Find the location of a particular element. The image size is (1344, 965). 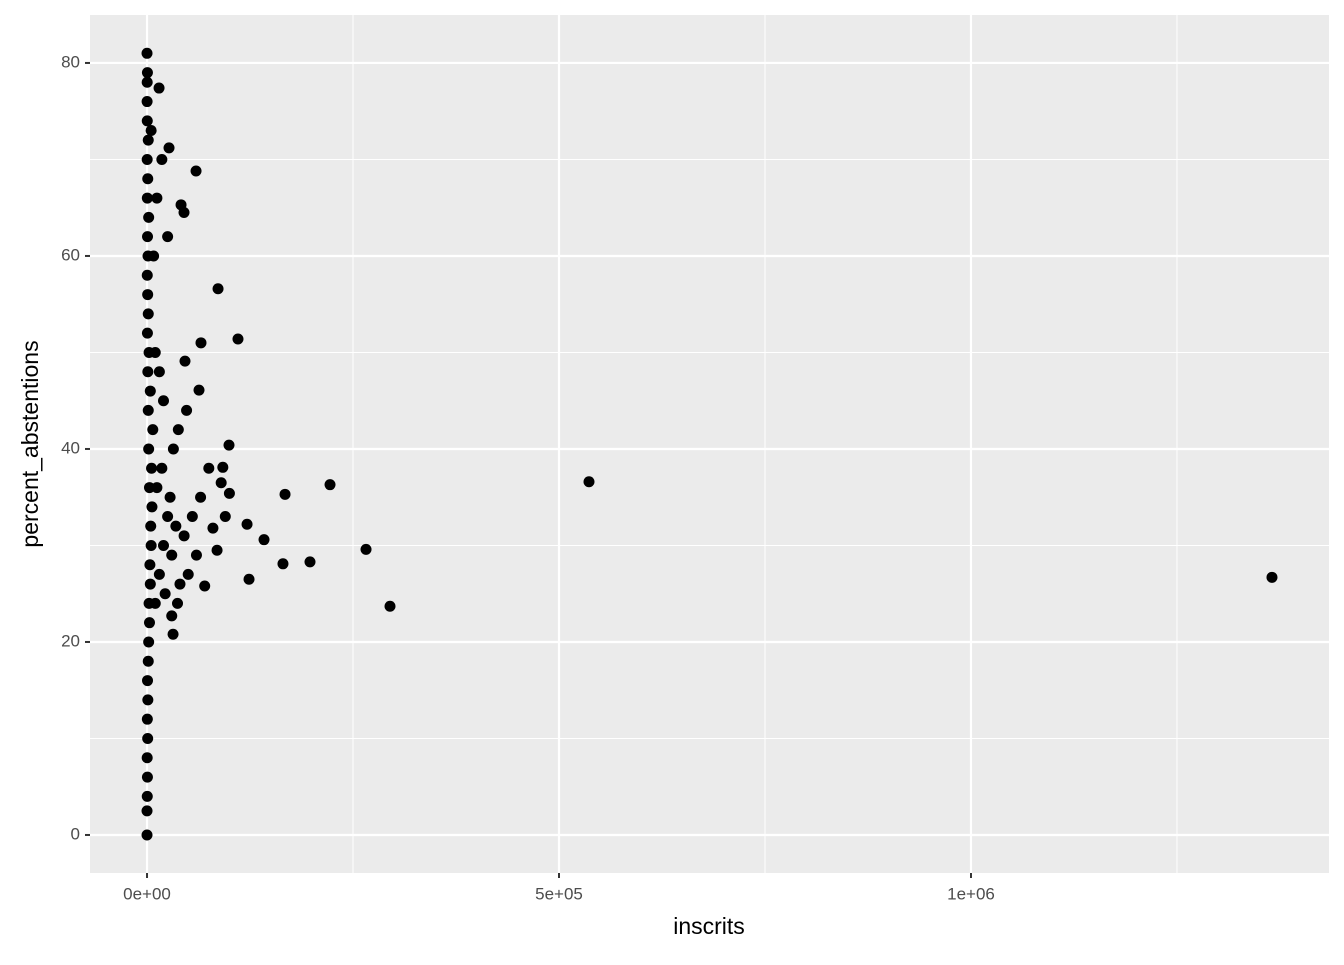

y-tick-label: 20 is located at coordinates (70, 640).